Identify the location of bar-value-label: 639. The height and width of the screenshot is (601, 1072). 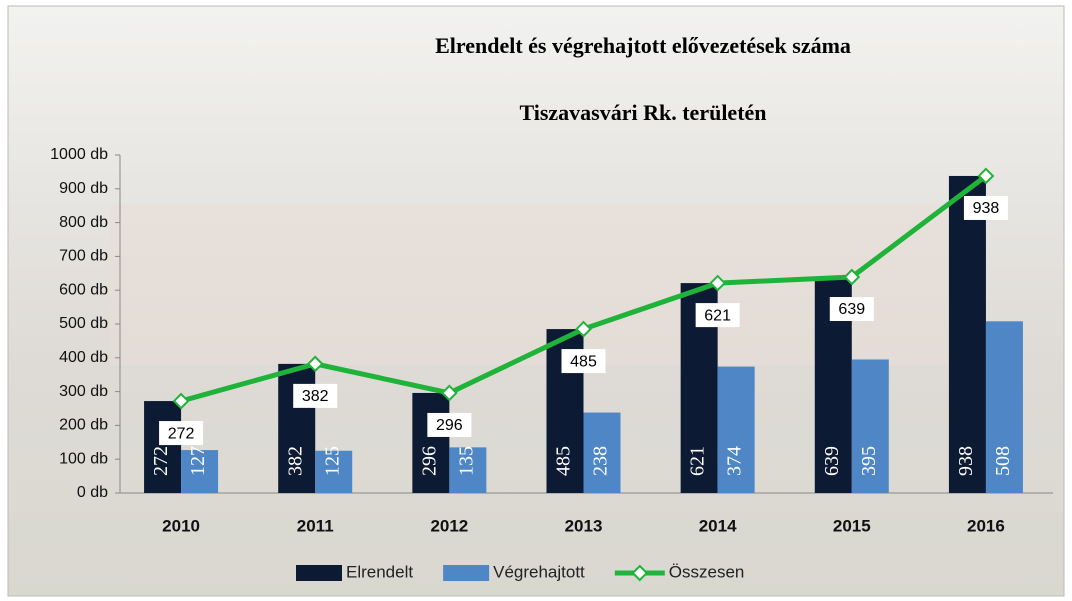
(832, 461).